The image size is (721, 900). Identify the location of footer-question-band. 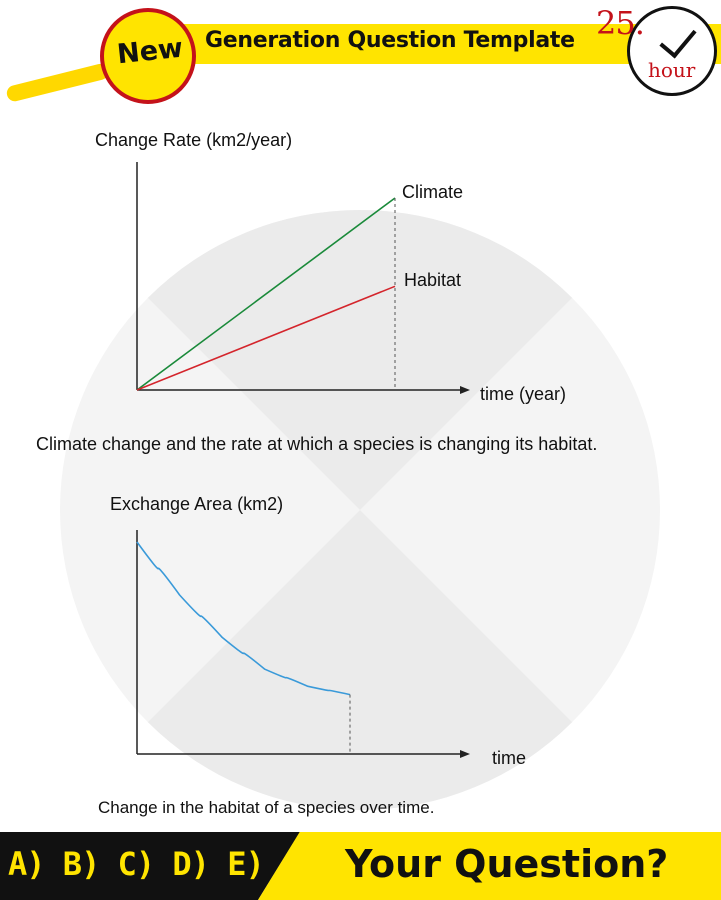
(489, 866).